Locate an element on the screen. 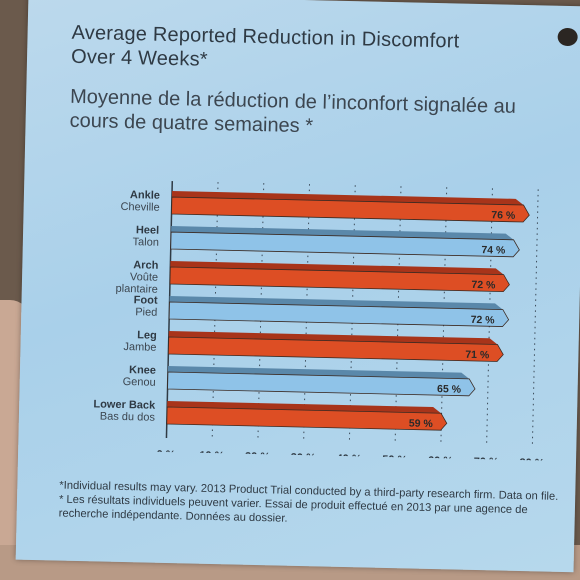 The image size is (580, 580). category-label-fr: Genou is located at coordinates (139, 382).